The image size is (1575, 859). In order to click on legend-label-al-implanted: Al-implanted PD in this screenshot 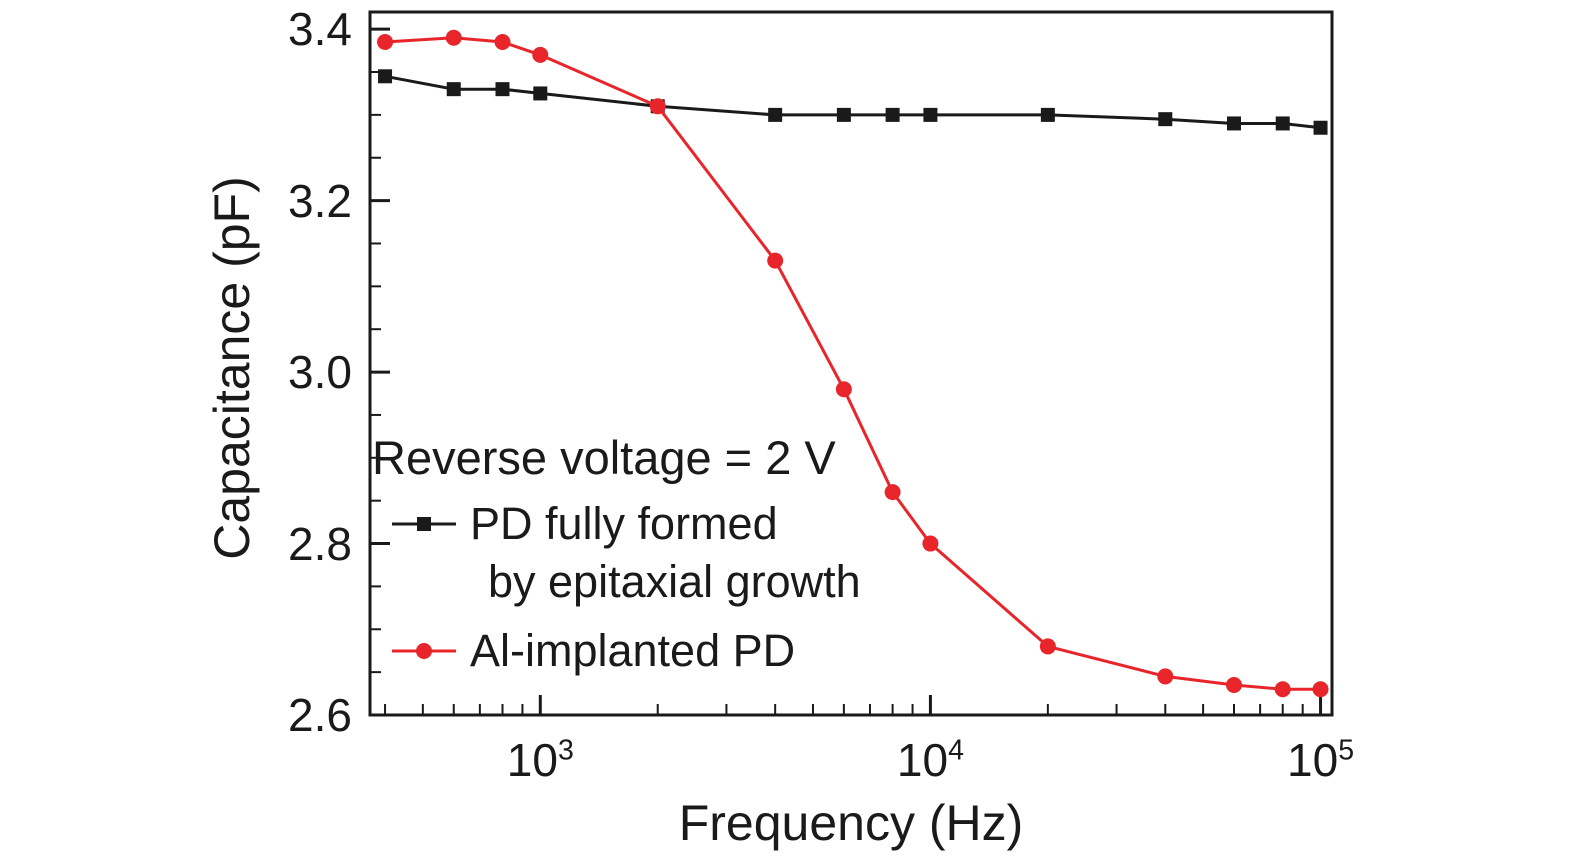, I will do `click(633, 650)`.